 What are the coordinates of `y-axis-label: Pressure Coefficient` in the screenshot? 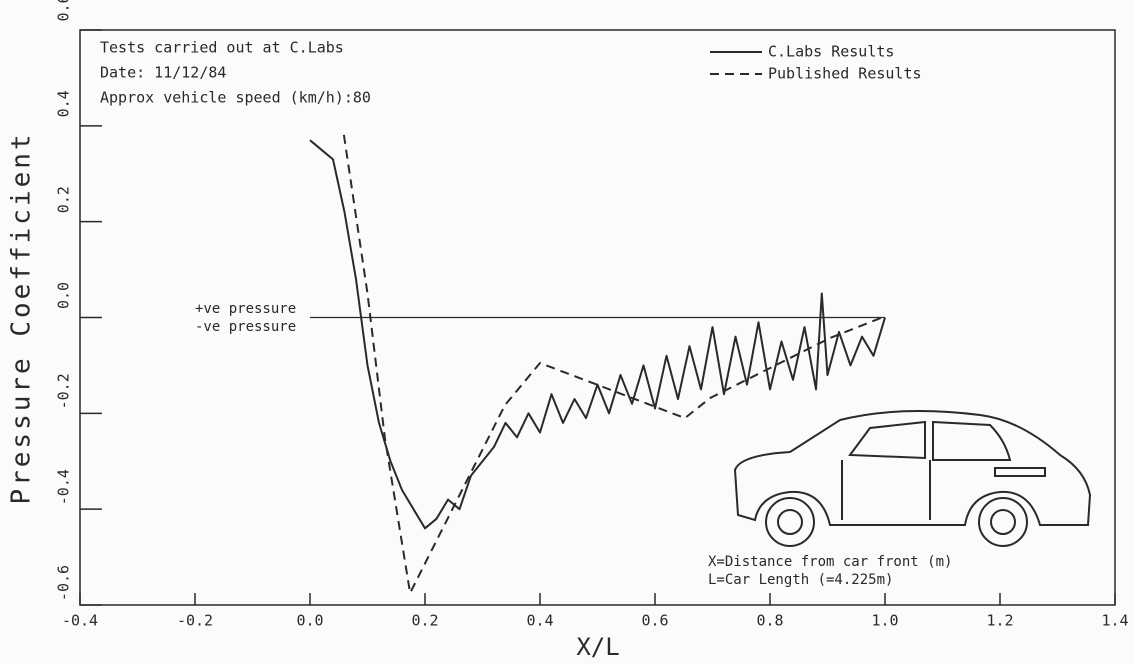 It's located at (22, 317).